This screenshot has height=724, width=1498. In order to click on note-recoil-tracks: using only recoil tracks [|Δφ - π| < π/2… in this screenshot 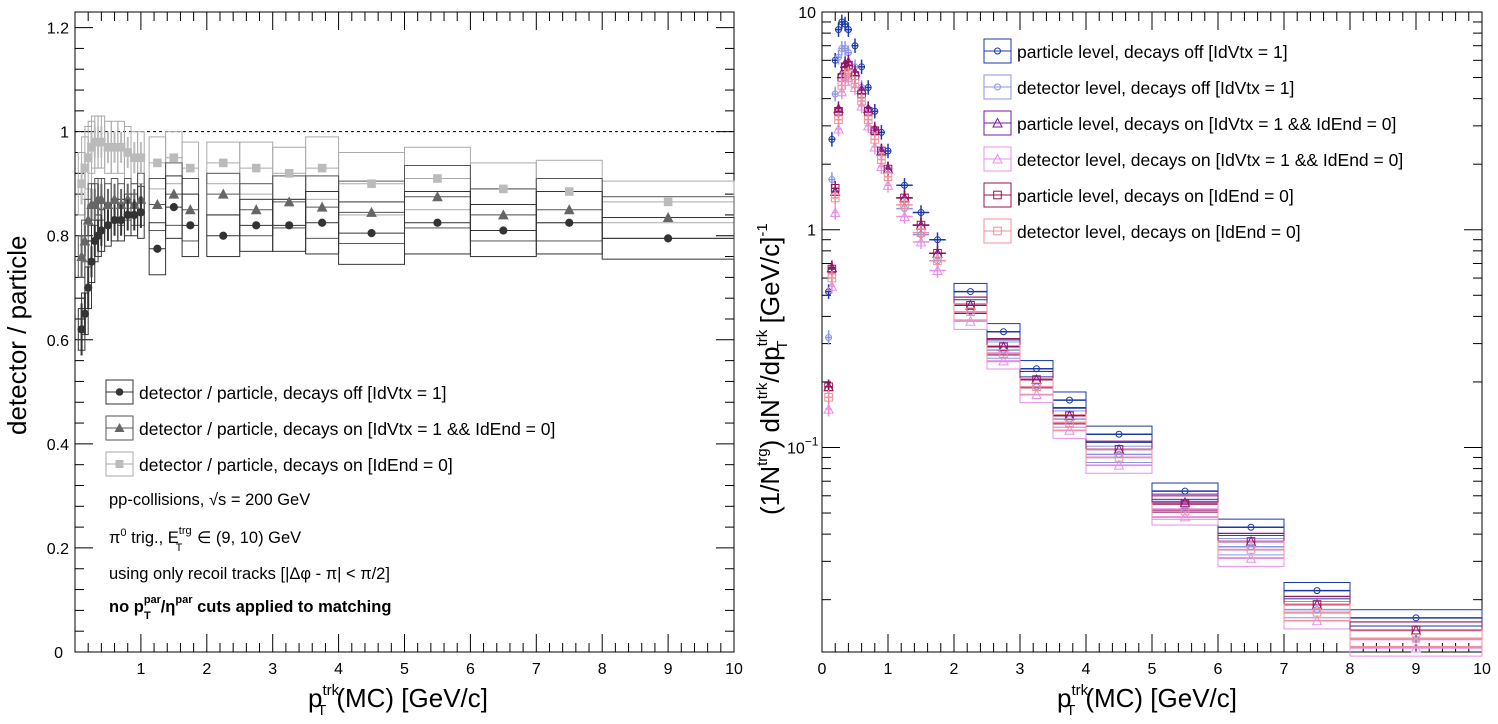, I will do `click(249, 574)`.